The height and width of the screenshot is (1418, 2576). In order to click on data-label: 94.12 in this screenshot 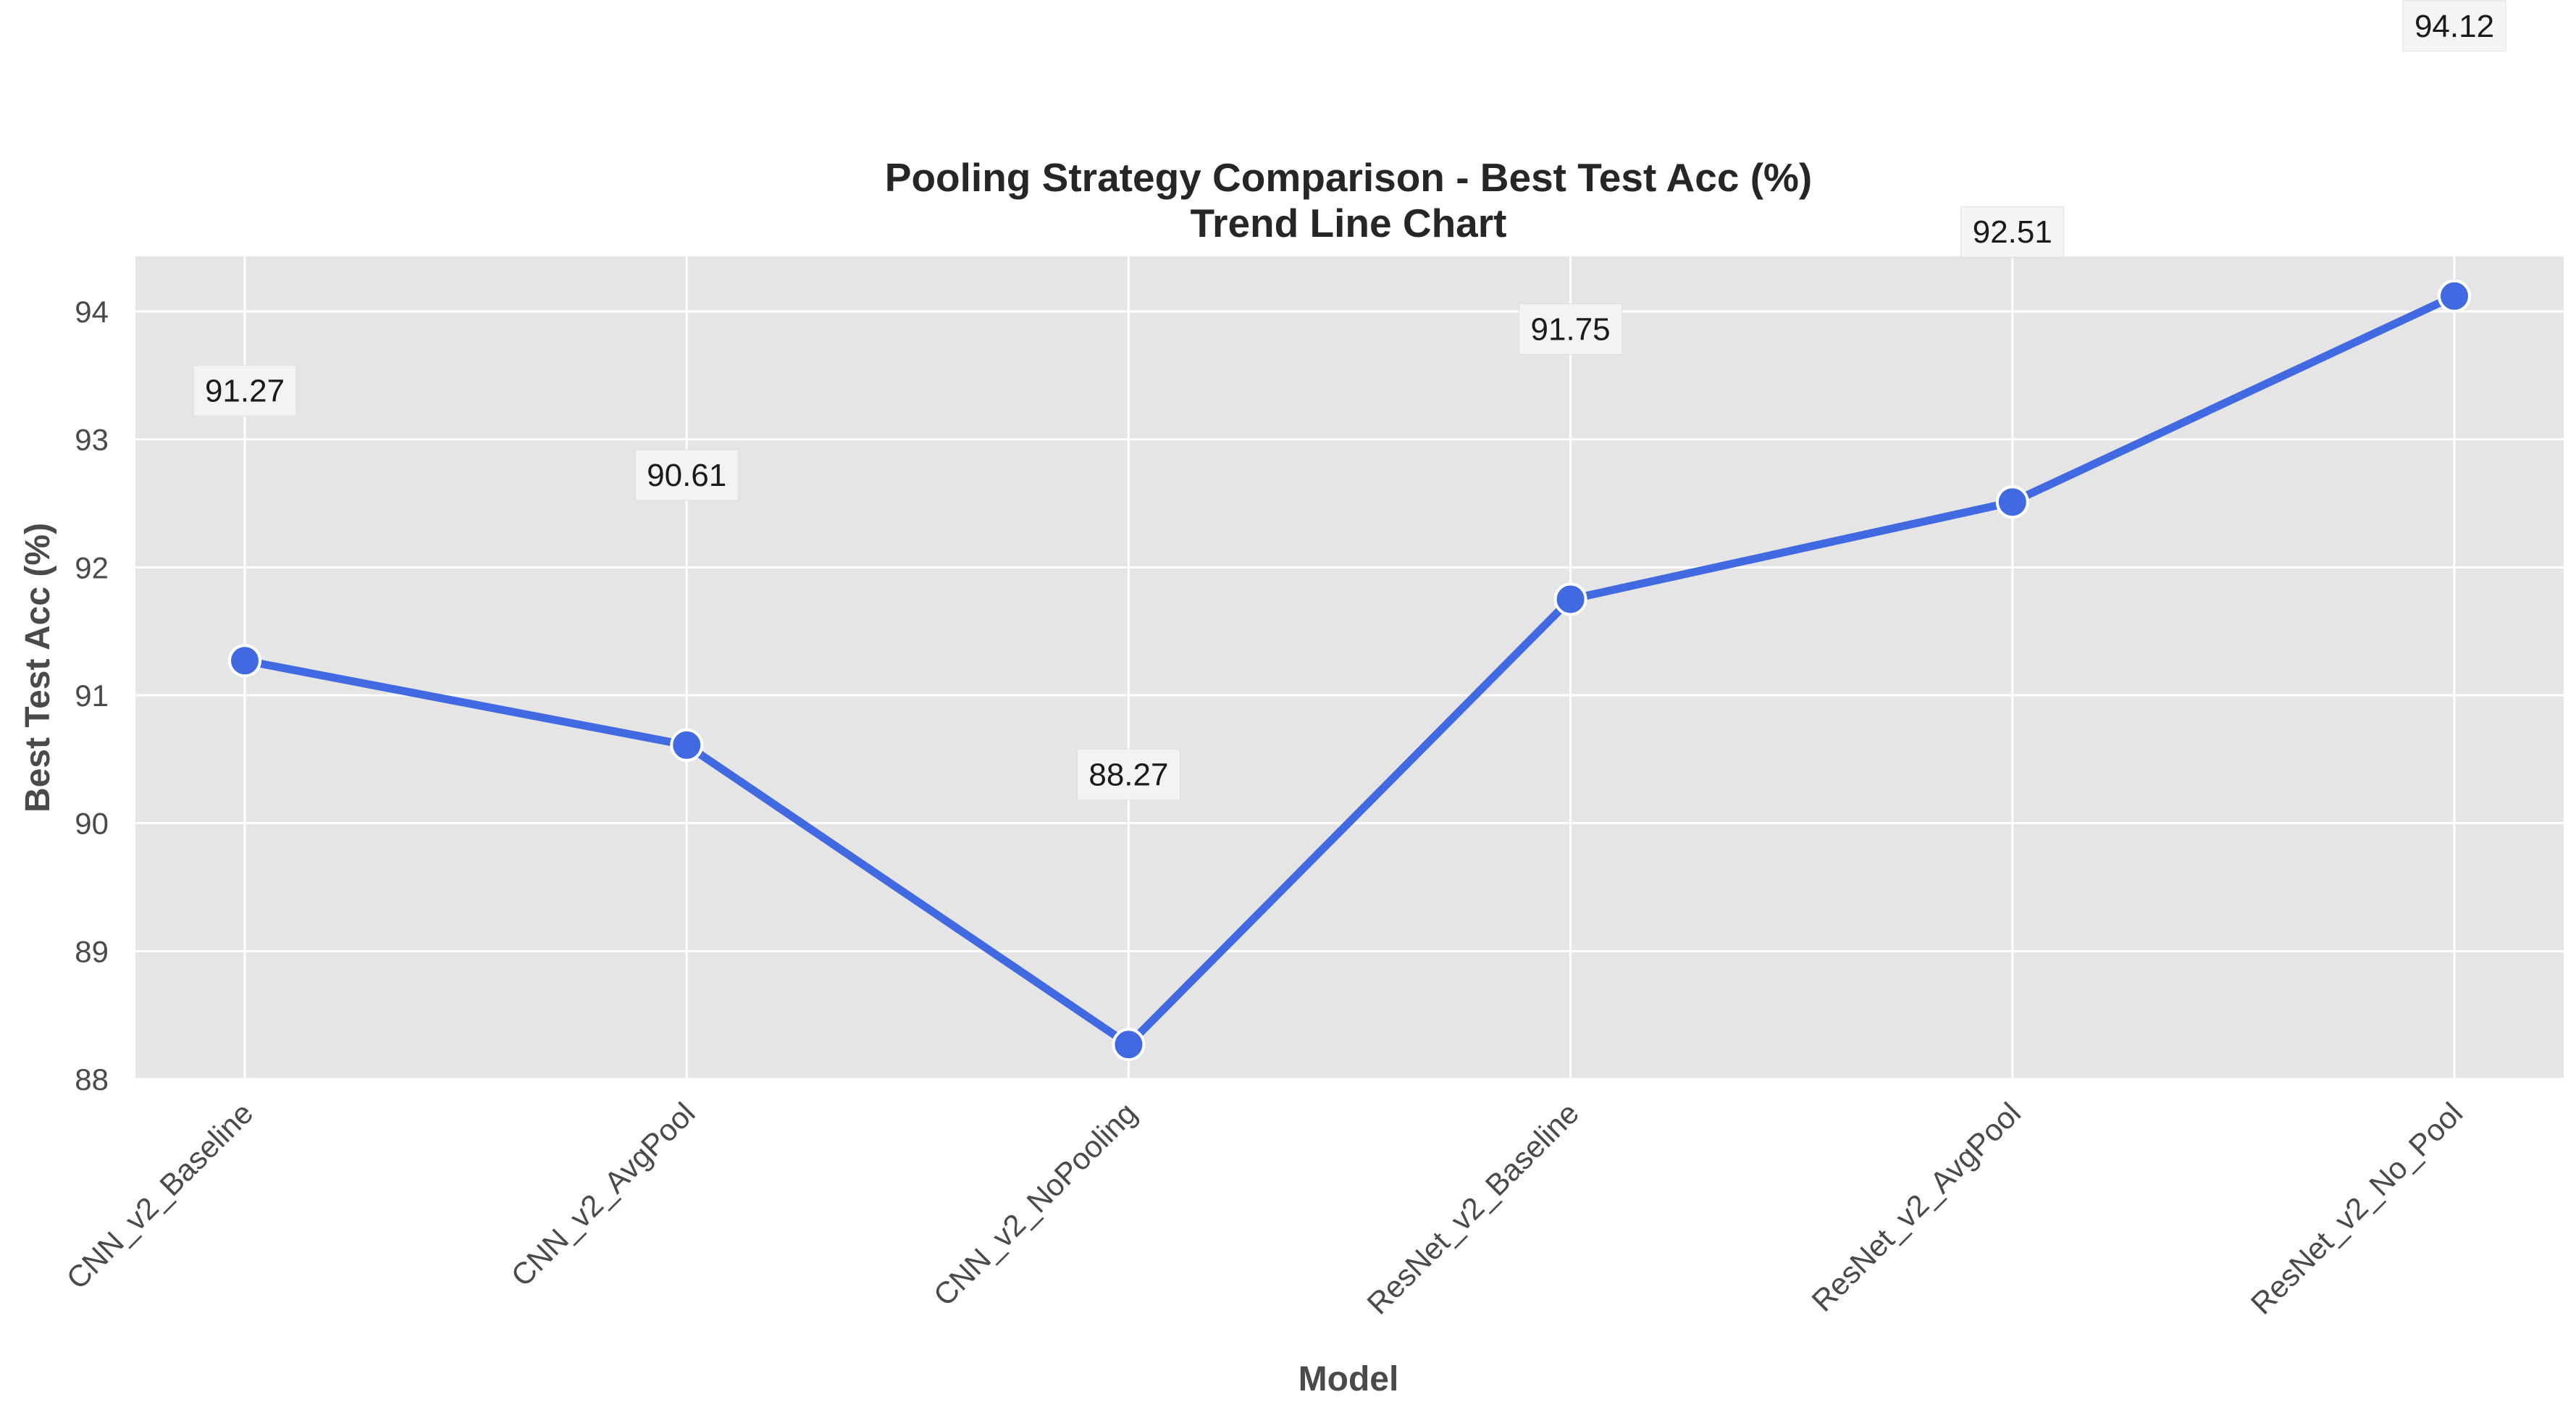, I will do `click(2454, 26)`.